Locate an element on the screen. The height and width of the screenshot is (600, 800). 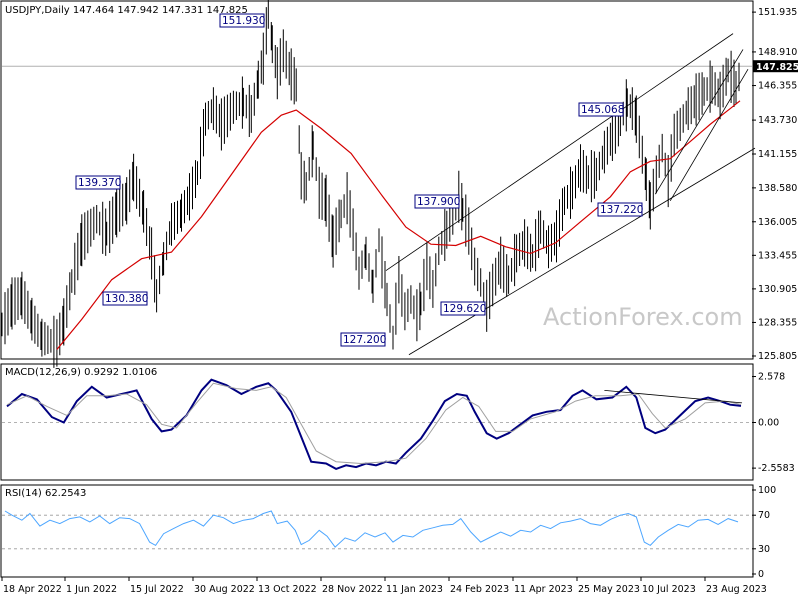
annotation-label: 127.200 is located at coordinates (364, 340).